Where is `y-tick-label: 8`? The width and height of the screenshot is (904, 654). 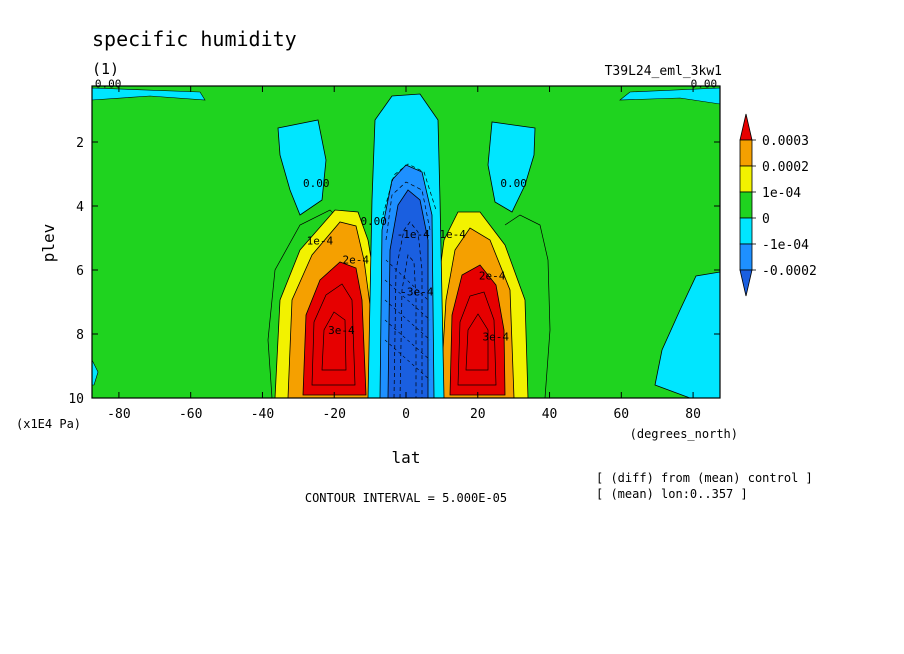 y-tick-label: 8 is located at coordinates (80, 335).